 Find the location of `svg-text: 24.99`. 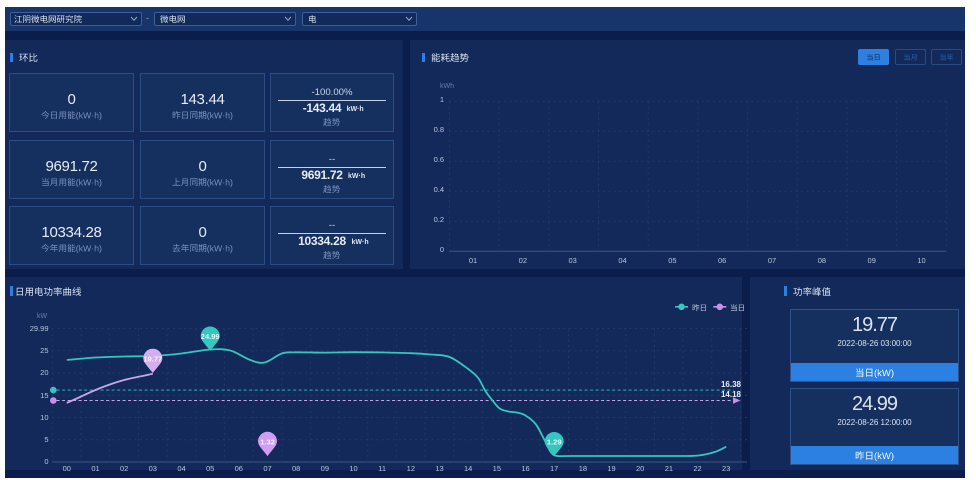

svg-text: 24.99 is located at coordinates (210, 336).